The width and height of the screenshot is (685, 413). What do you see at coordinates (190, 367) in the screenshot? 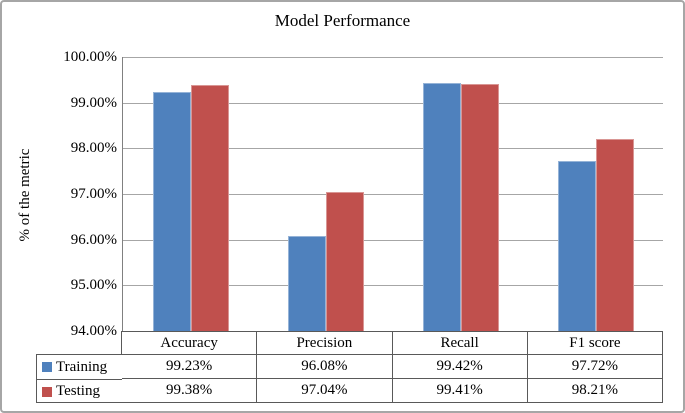
I see `table-value-training-accuracy: 99.23%` at bounding box center [190, 367].